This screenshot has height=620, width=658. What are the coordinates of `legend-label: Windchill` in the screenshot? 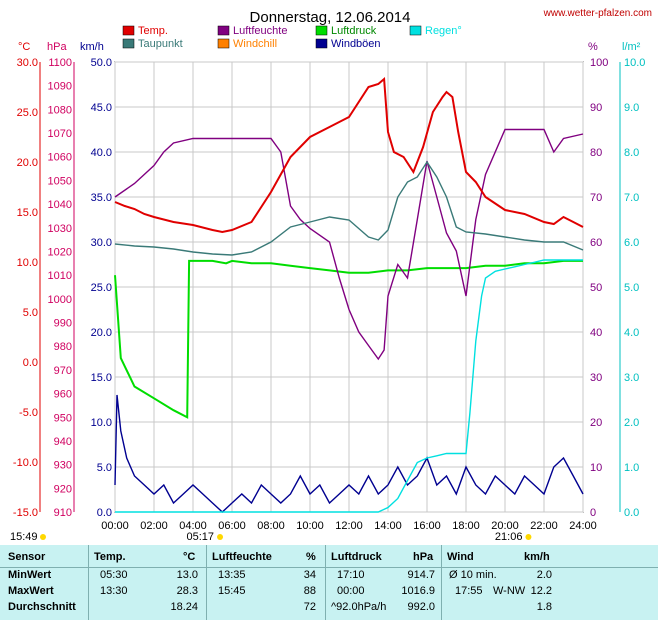 It's located at (255, 44).